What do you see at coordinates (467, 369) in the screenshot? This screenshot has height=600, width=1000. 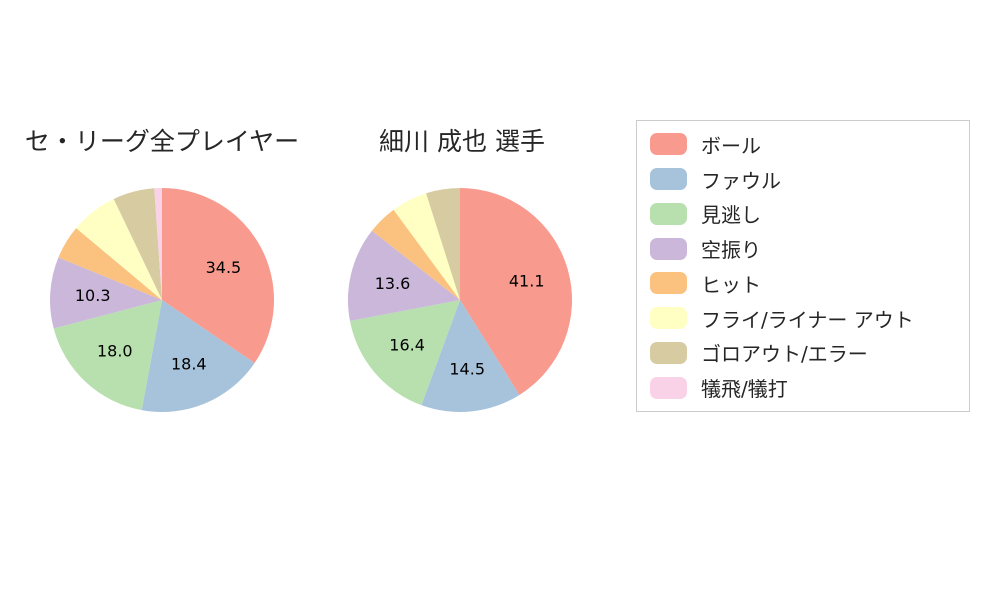 I see `pie-slice-value-label: 14.5` at bounding box center [467, 369].